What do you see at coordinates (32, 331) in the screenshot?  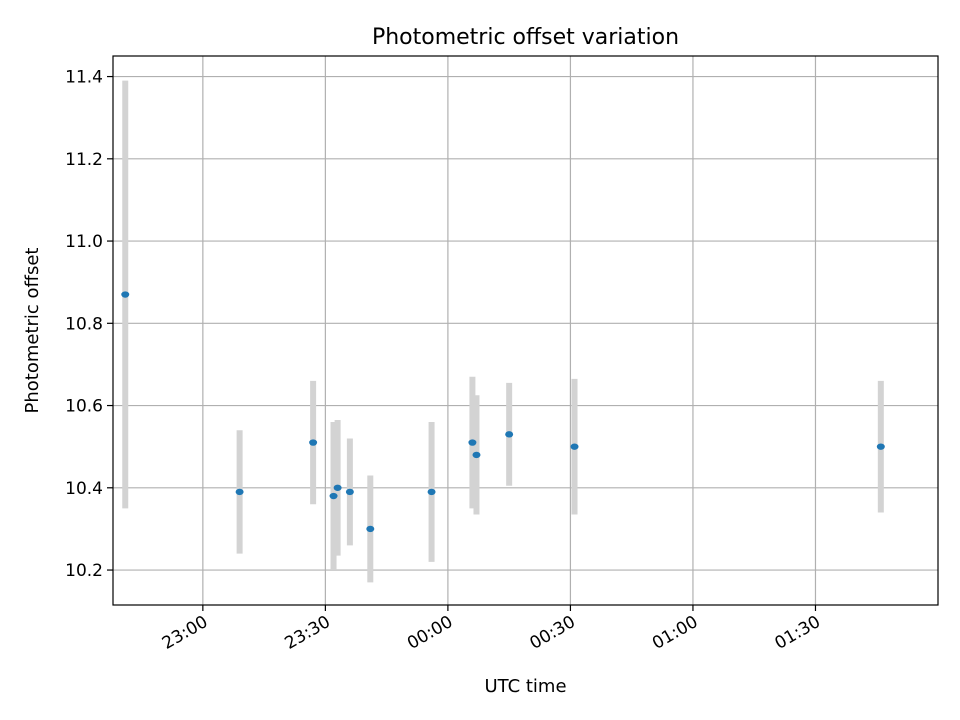 I see `y-axis-label: Photometric offset` at bounding box center [32, 331].